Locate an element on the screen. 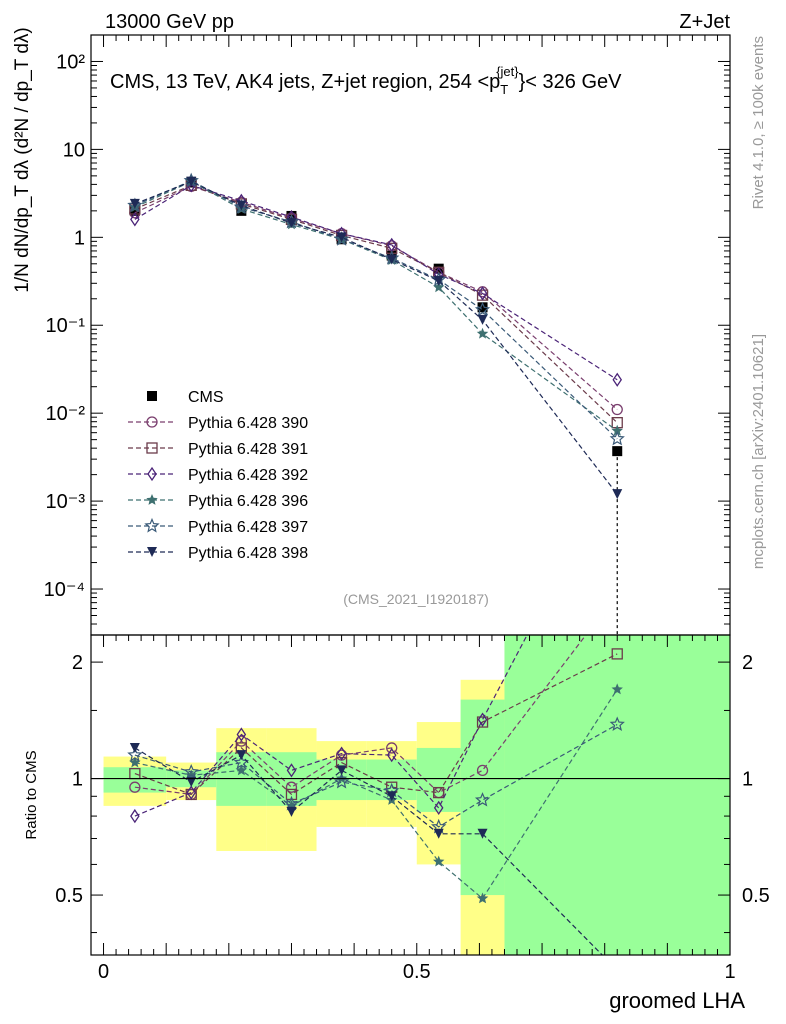  ratio-ytick-label-left: 1 is located at coordinates (77, 780).